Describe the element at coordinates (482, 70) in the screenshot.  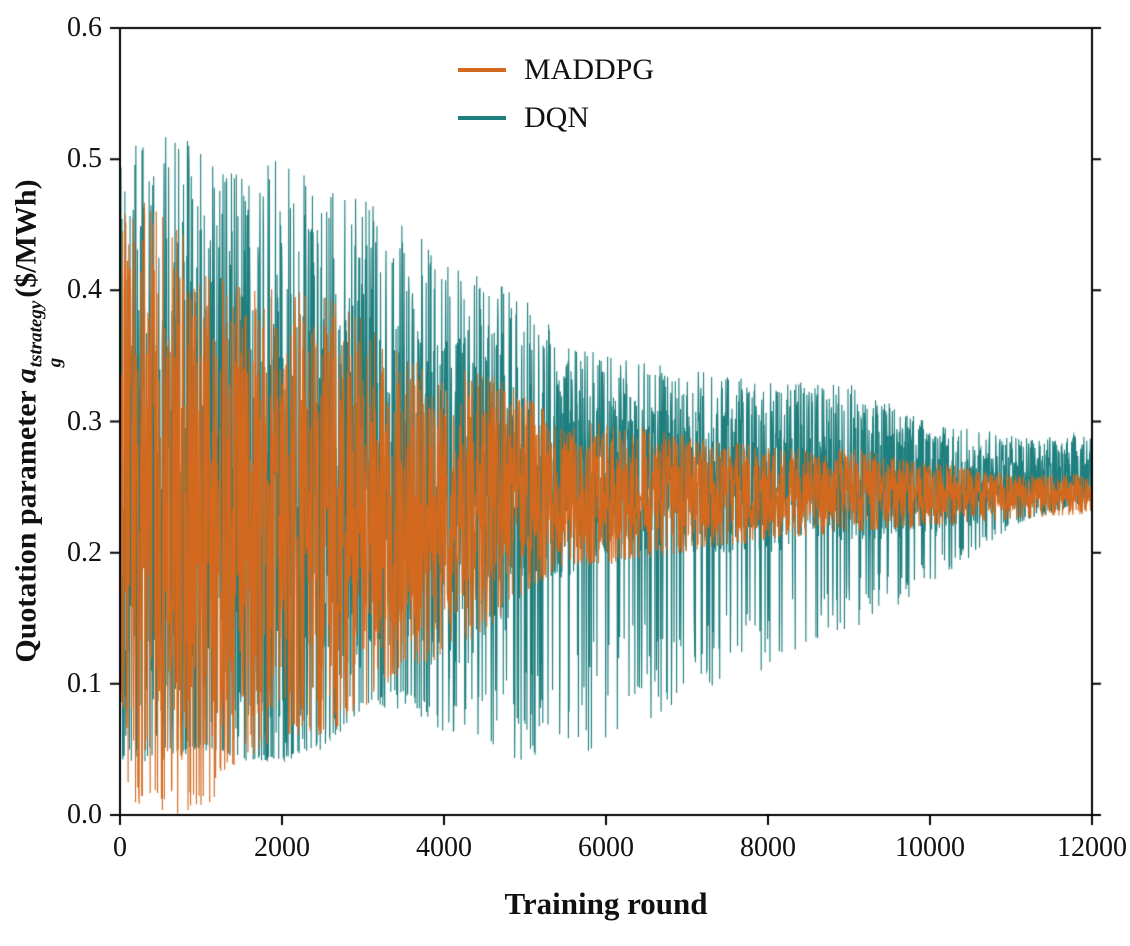
I see `maddpg-line-swatch` at that location.